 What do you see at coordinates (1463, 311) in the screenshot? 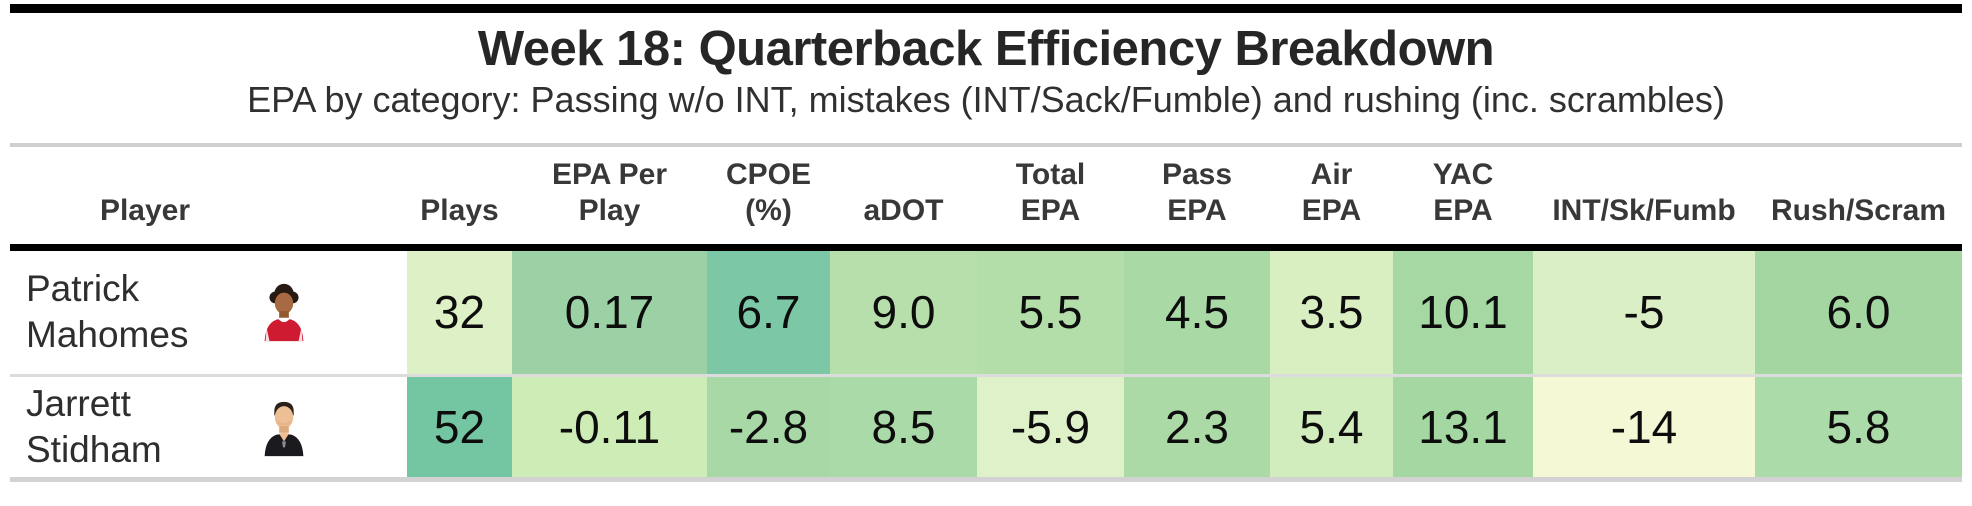
I see `cell-yac-epa: 10.1` at bounding box center [1463, 311].